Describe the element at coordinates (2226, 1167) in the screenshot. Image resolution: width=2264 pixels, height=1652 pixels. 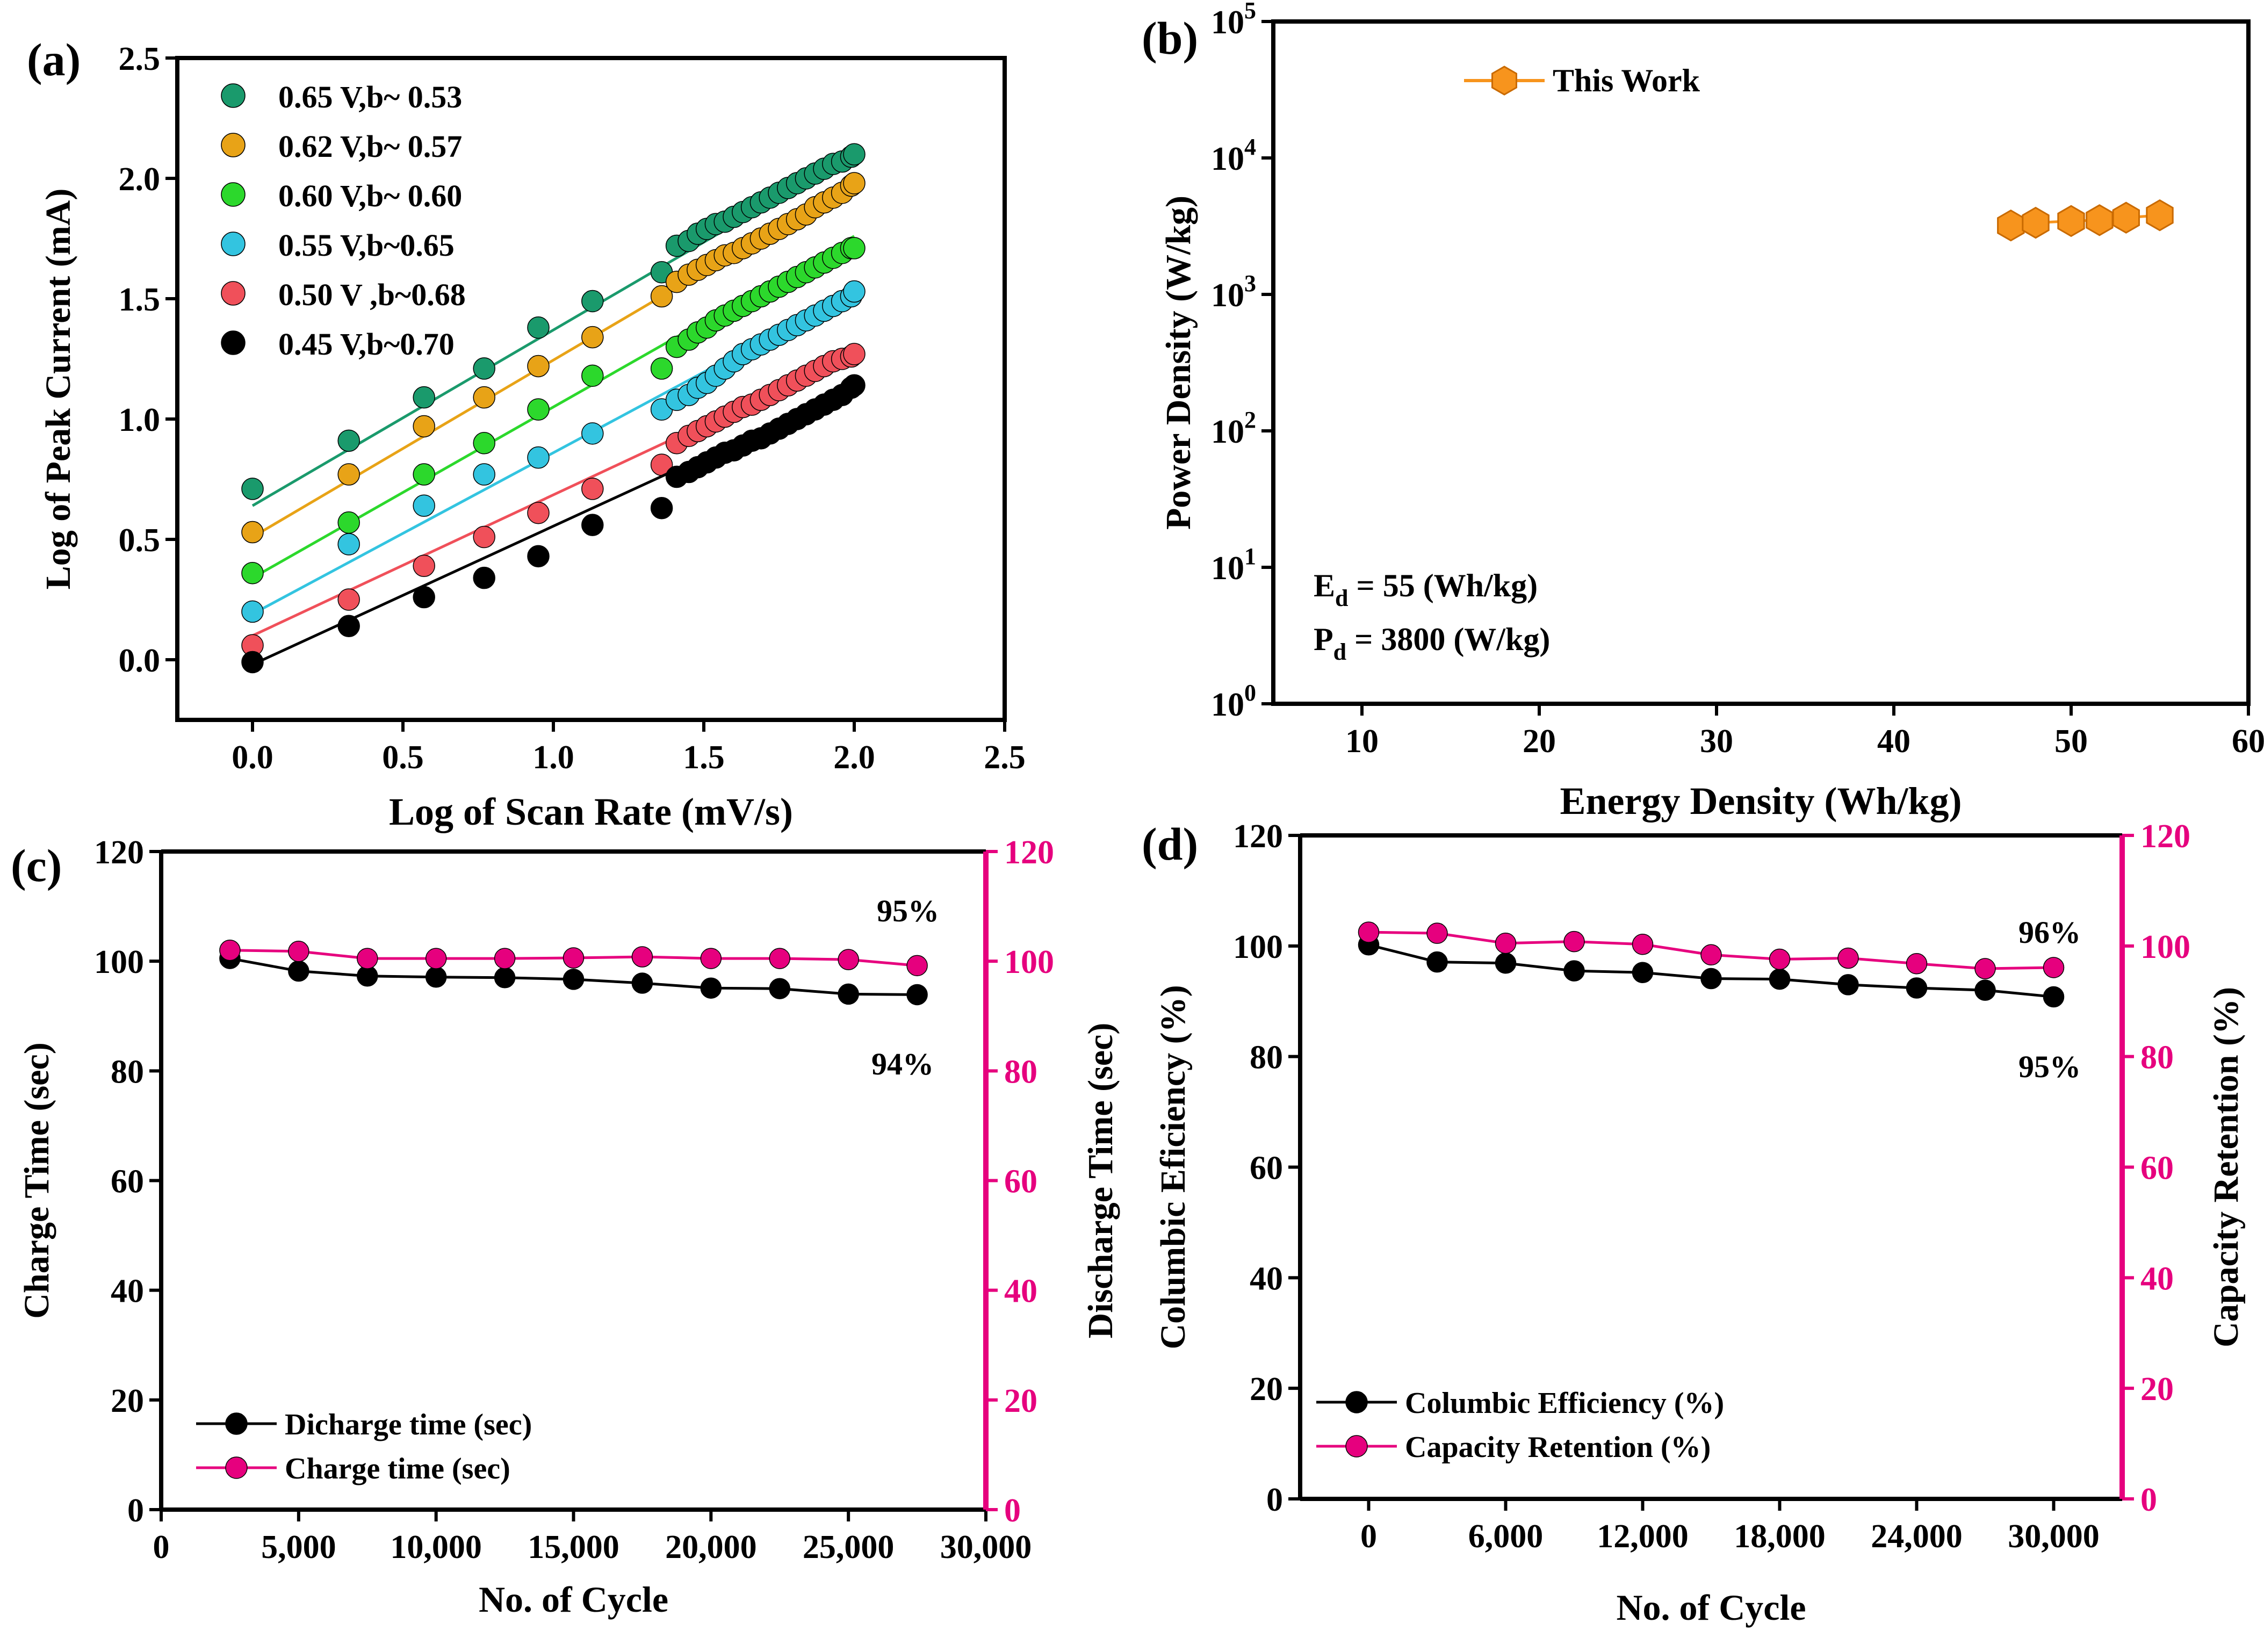
I see `right-y-axis-title: Capacity Retention (%)` at that location.